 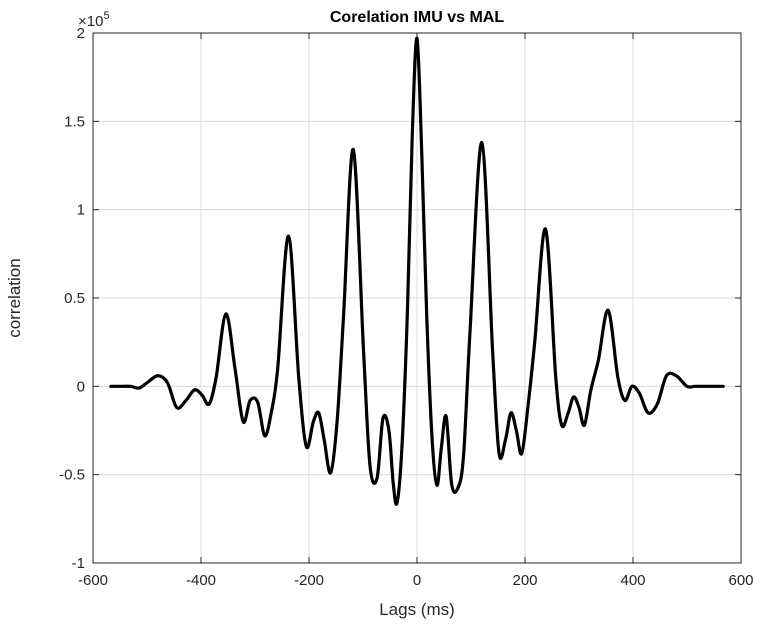 I want to click on y-tick-label: 1, so click(x=81, y=210).